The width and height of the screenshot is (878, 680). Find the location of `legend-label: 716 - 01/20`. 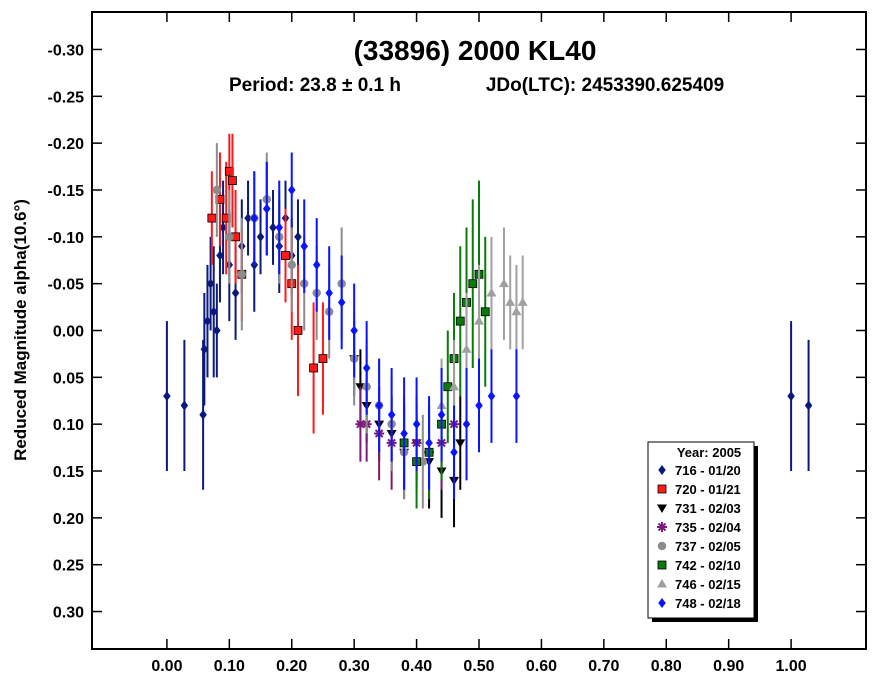

legend-label: 716 - 01/20 is located at coordinates (708, 470).